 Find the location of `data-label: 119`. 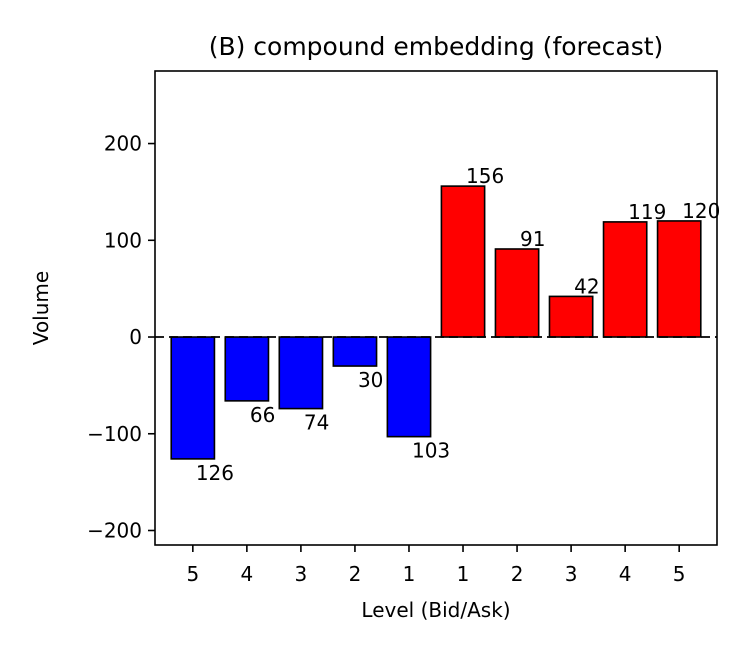

data-label: 119 is located at coordinates (647, 212).